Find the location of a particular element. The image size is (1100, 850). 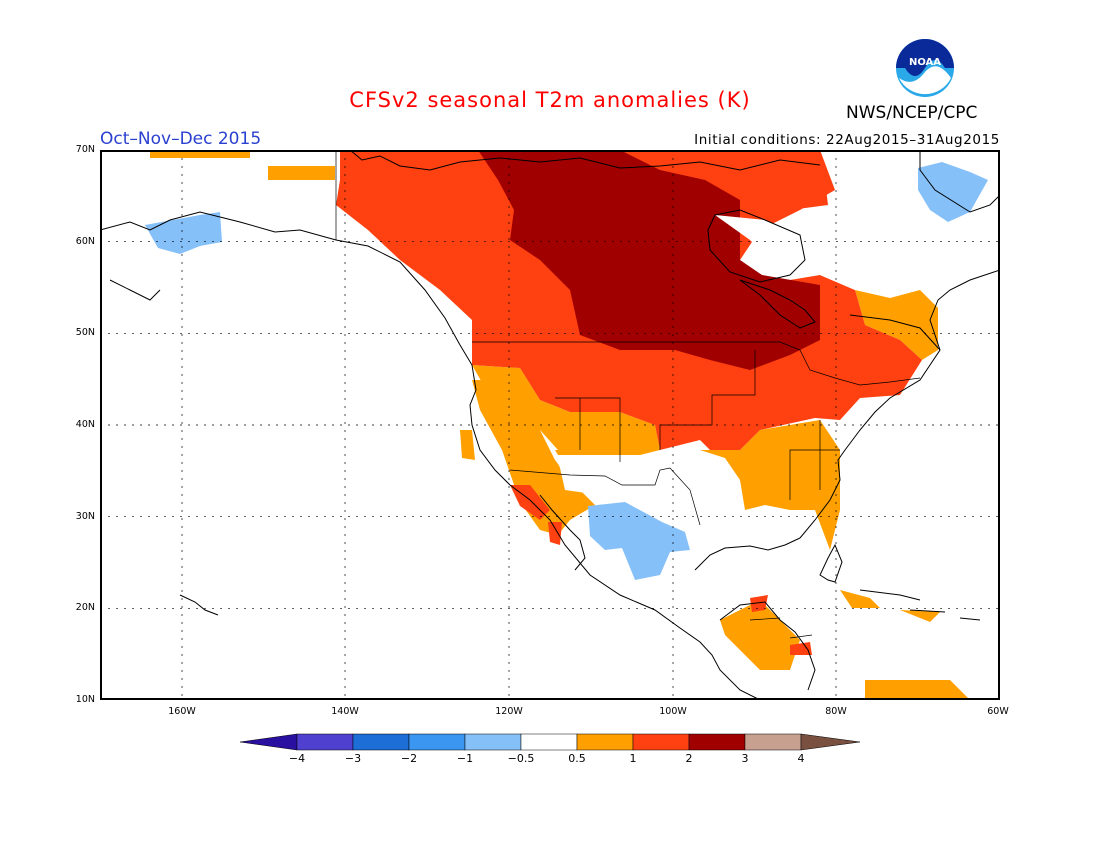

lon-label-60w: 60W is located at coordinates (998, 711).